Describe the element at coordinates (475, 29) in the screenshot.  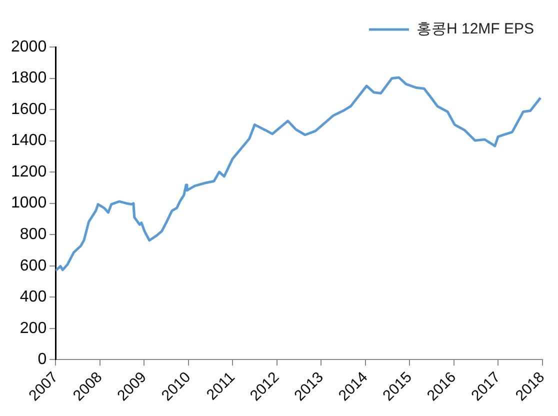
I see `legend-label: 홍콩H 12MF EPS` at that location.